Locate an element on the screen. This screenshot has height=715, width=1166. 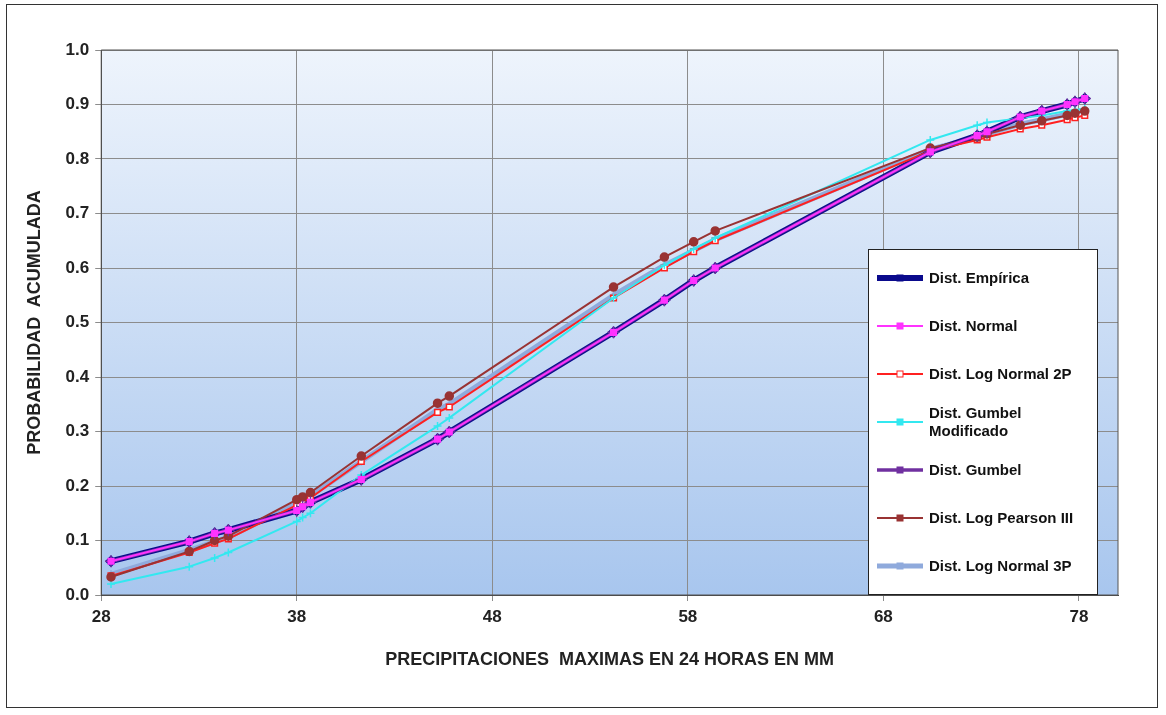
legend-label: Dist. Gumbel is located at coordinates (975, 470).